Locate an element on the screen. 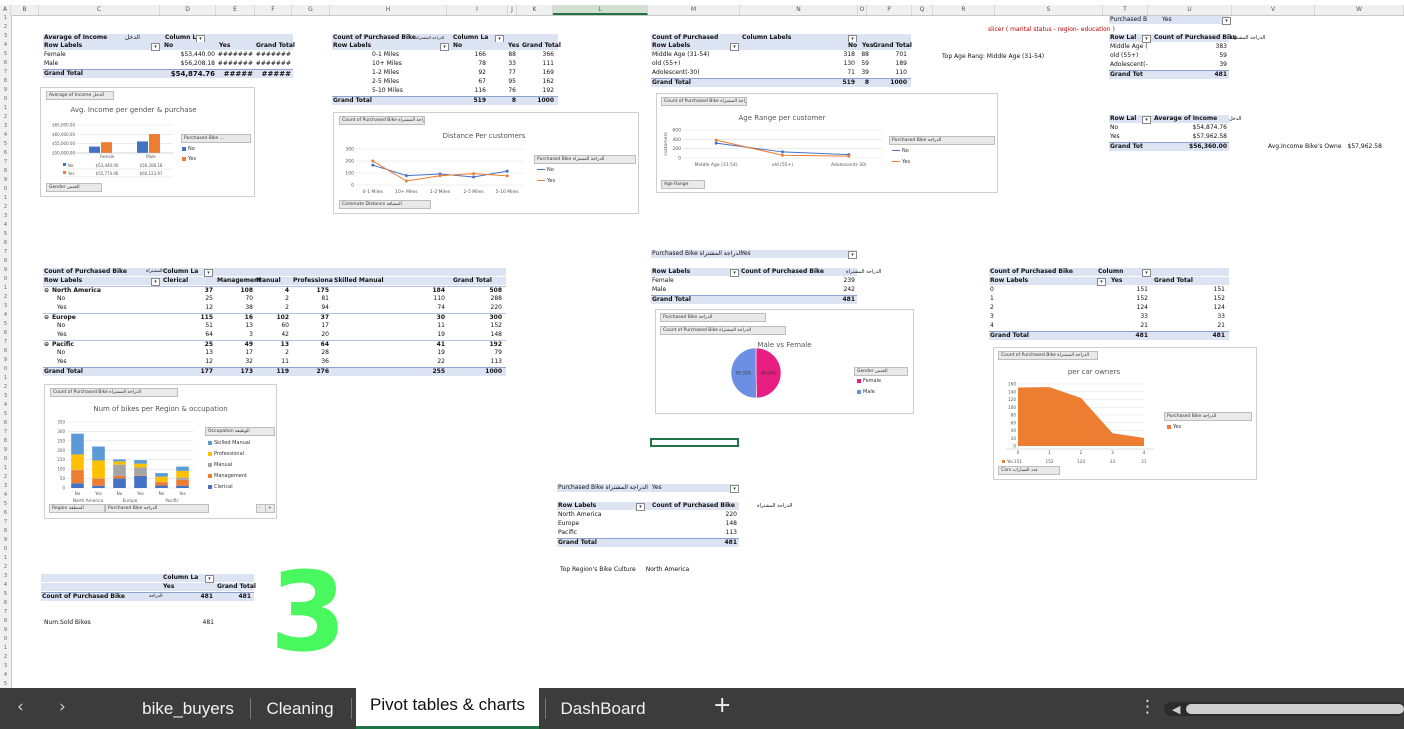  scroll-left-icon: ‹ is located at coordinates (20, 707).